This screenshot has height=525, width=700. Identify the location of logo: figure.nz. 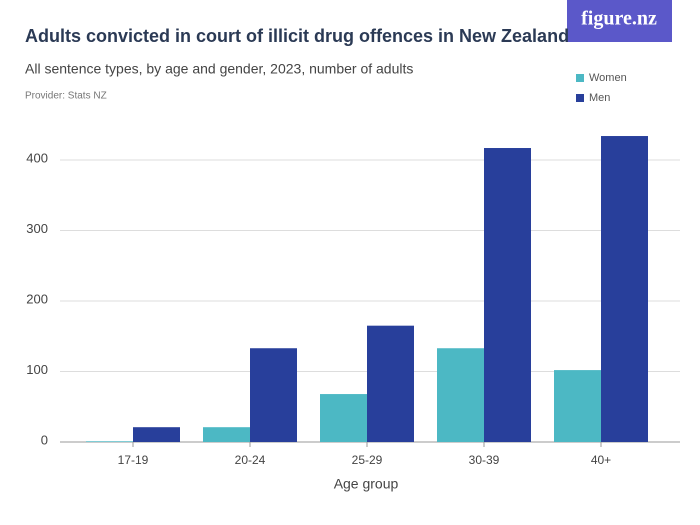
(619, 19).